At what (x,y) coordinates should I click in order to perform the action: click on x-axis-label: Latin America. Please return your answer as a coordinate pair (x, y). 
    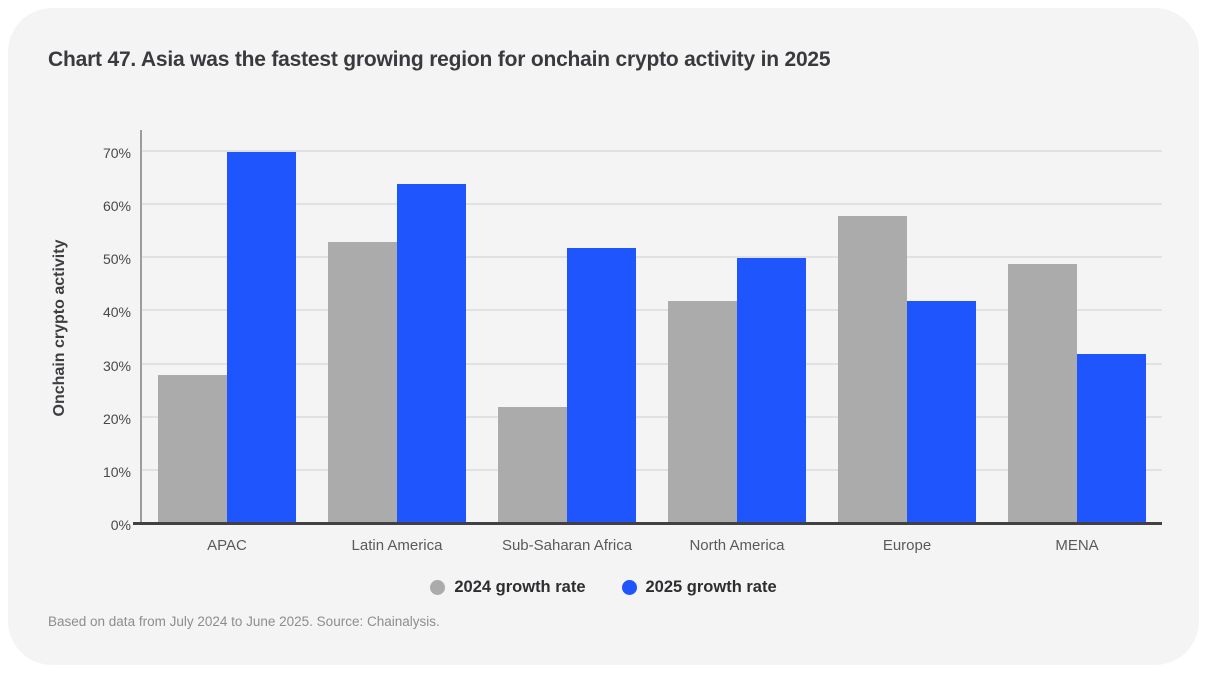
    Looking at the image, I should click on (397, 545).